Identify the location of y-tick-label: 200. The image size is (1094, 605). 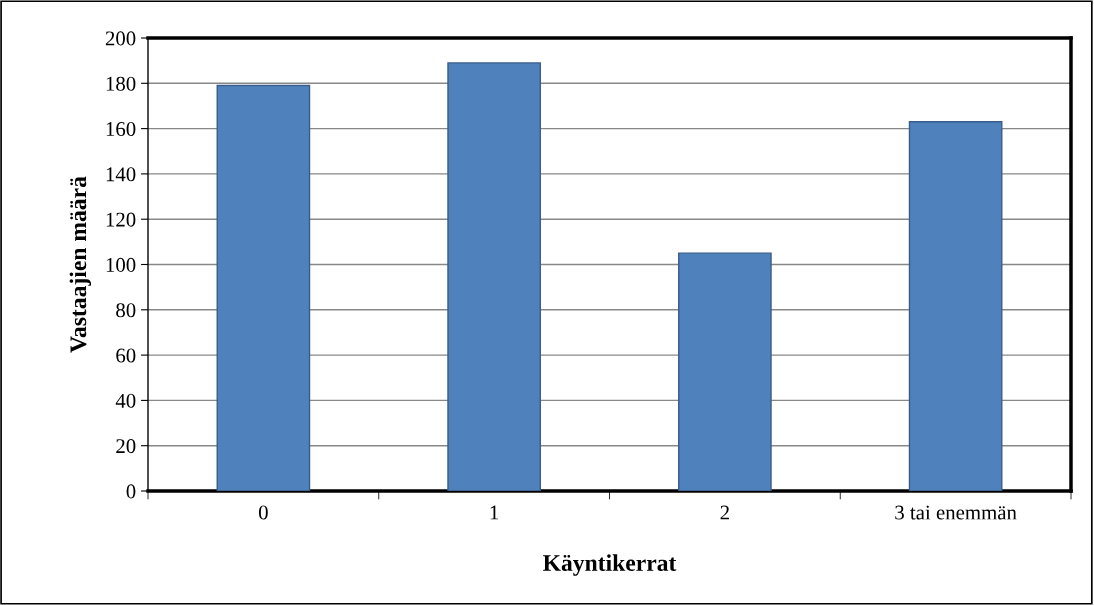
(120, 38).